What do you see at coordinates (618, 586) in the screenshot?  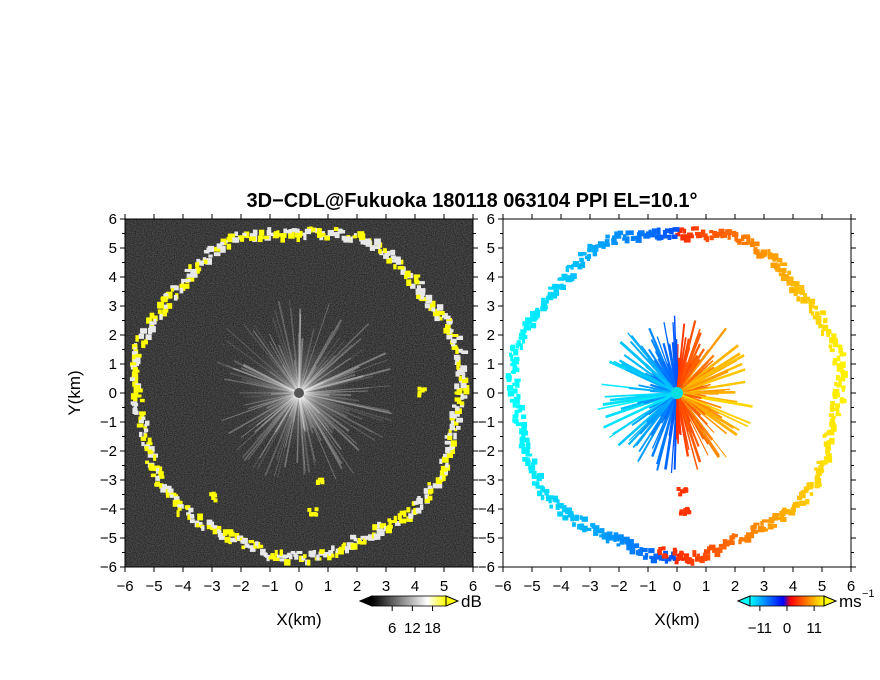 I see `x-tick-label: −2` at bounding box center [618, 586].